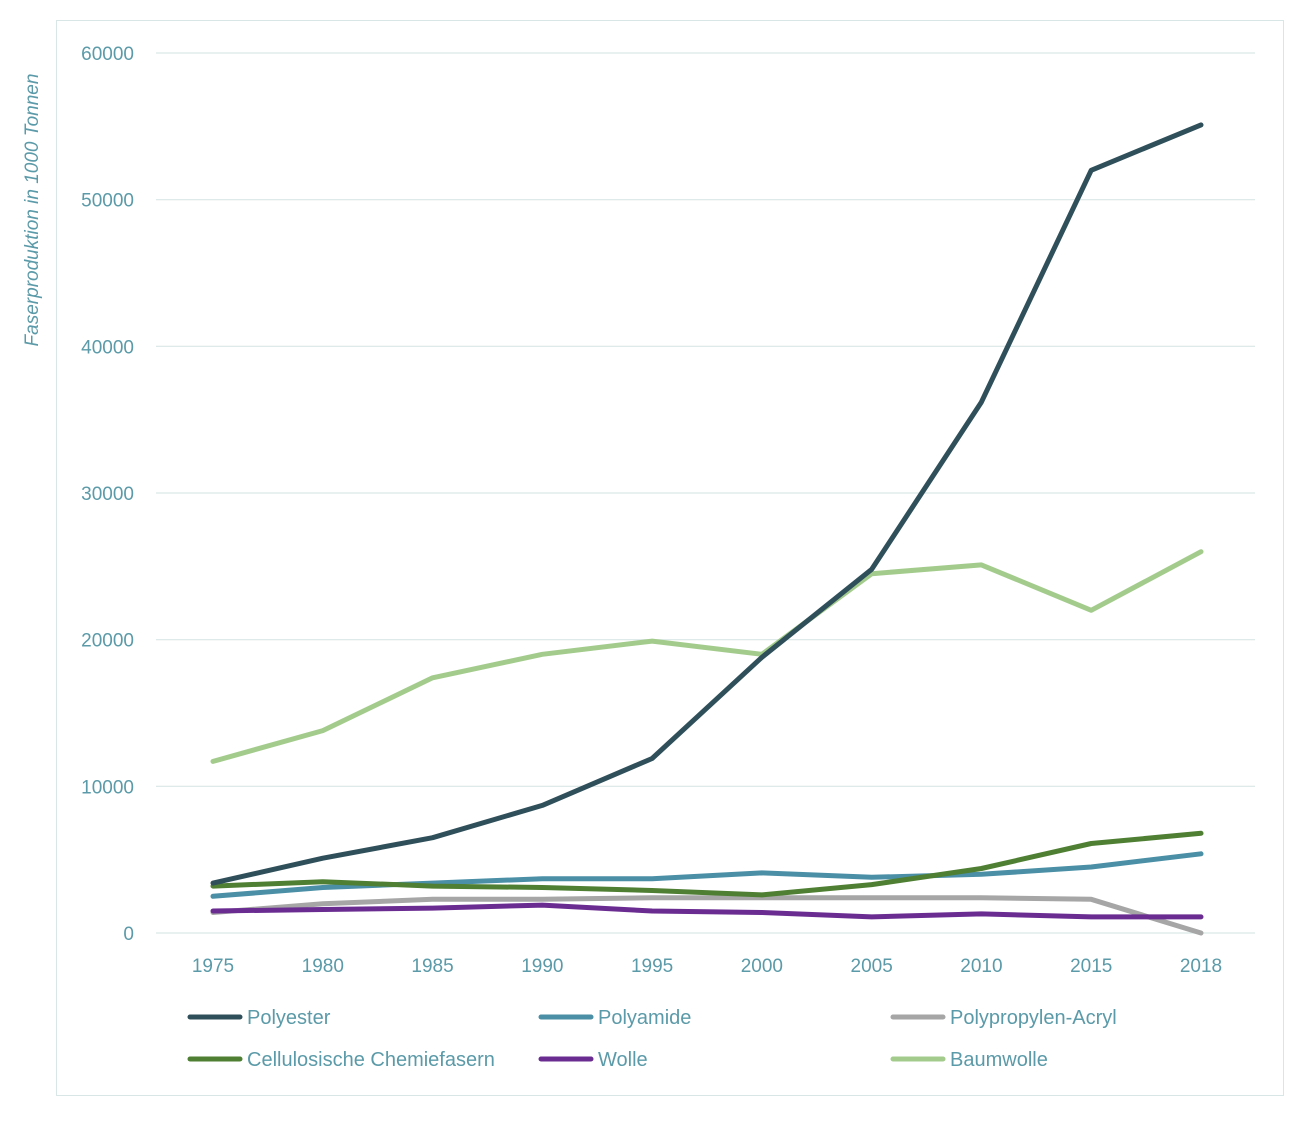 Image resolution: width=1307 pixels, height=1123 pixels. What do you see at coordinates (707, 911) in the screenshot?
I see `series-line-wolle` at bounding box center [707, 911].